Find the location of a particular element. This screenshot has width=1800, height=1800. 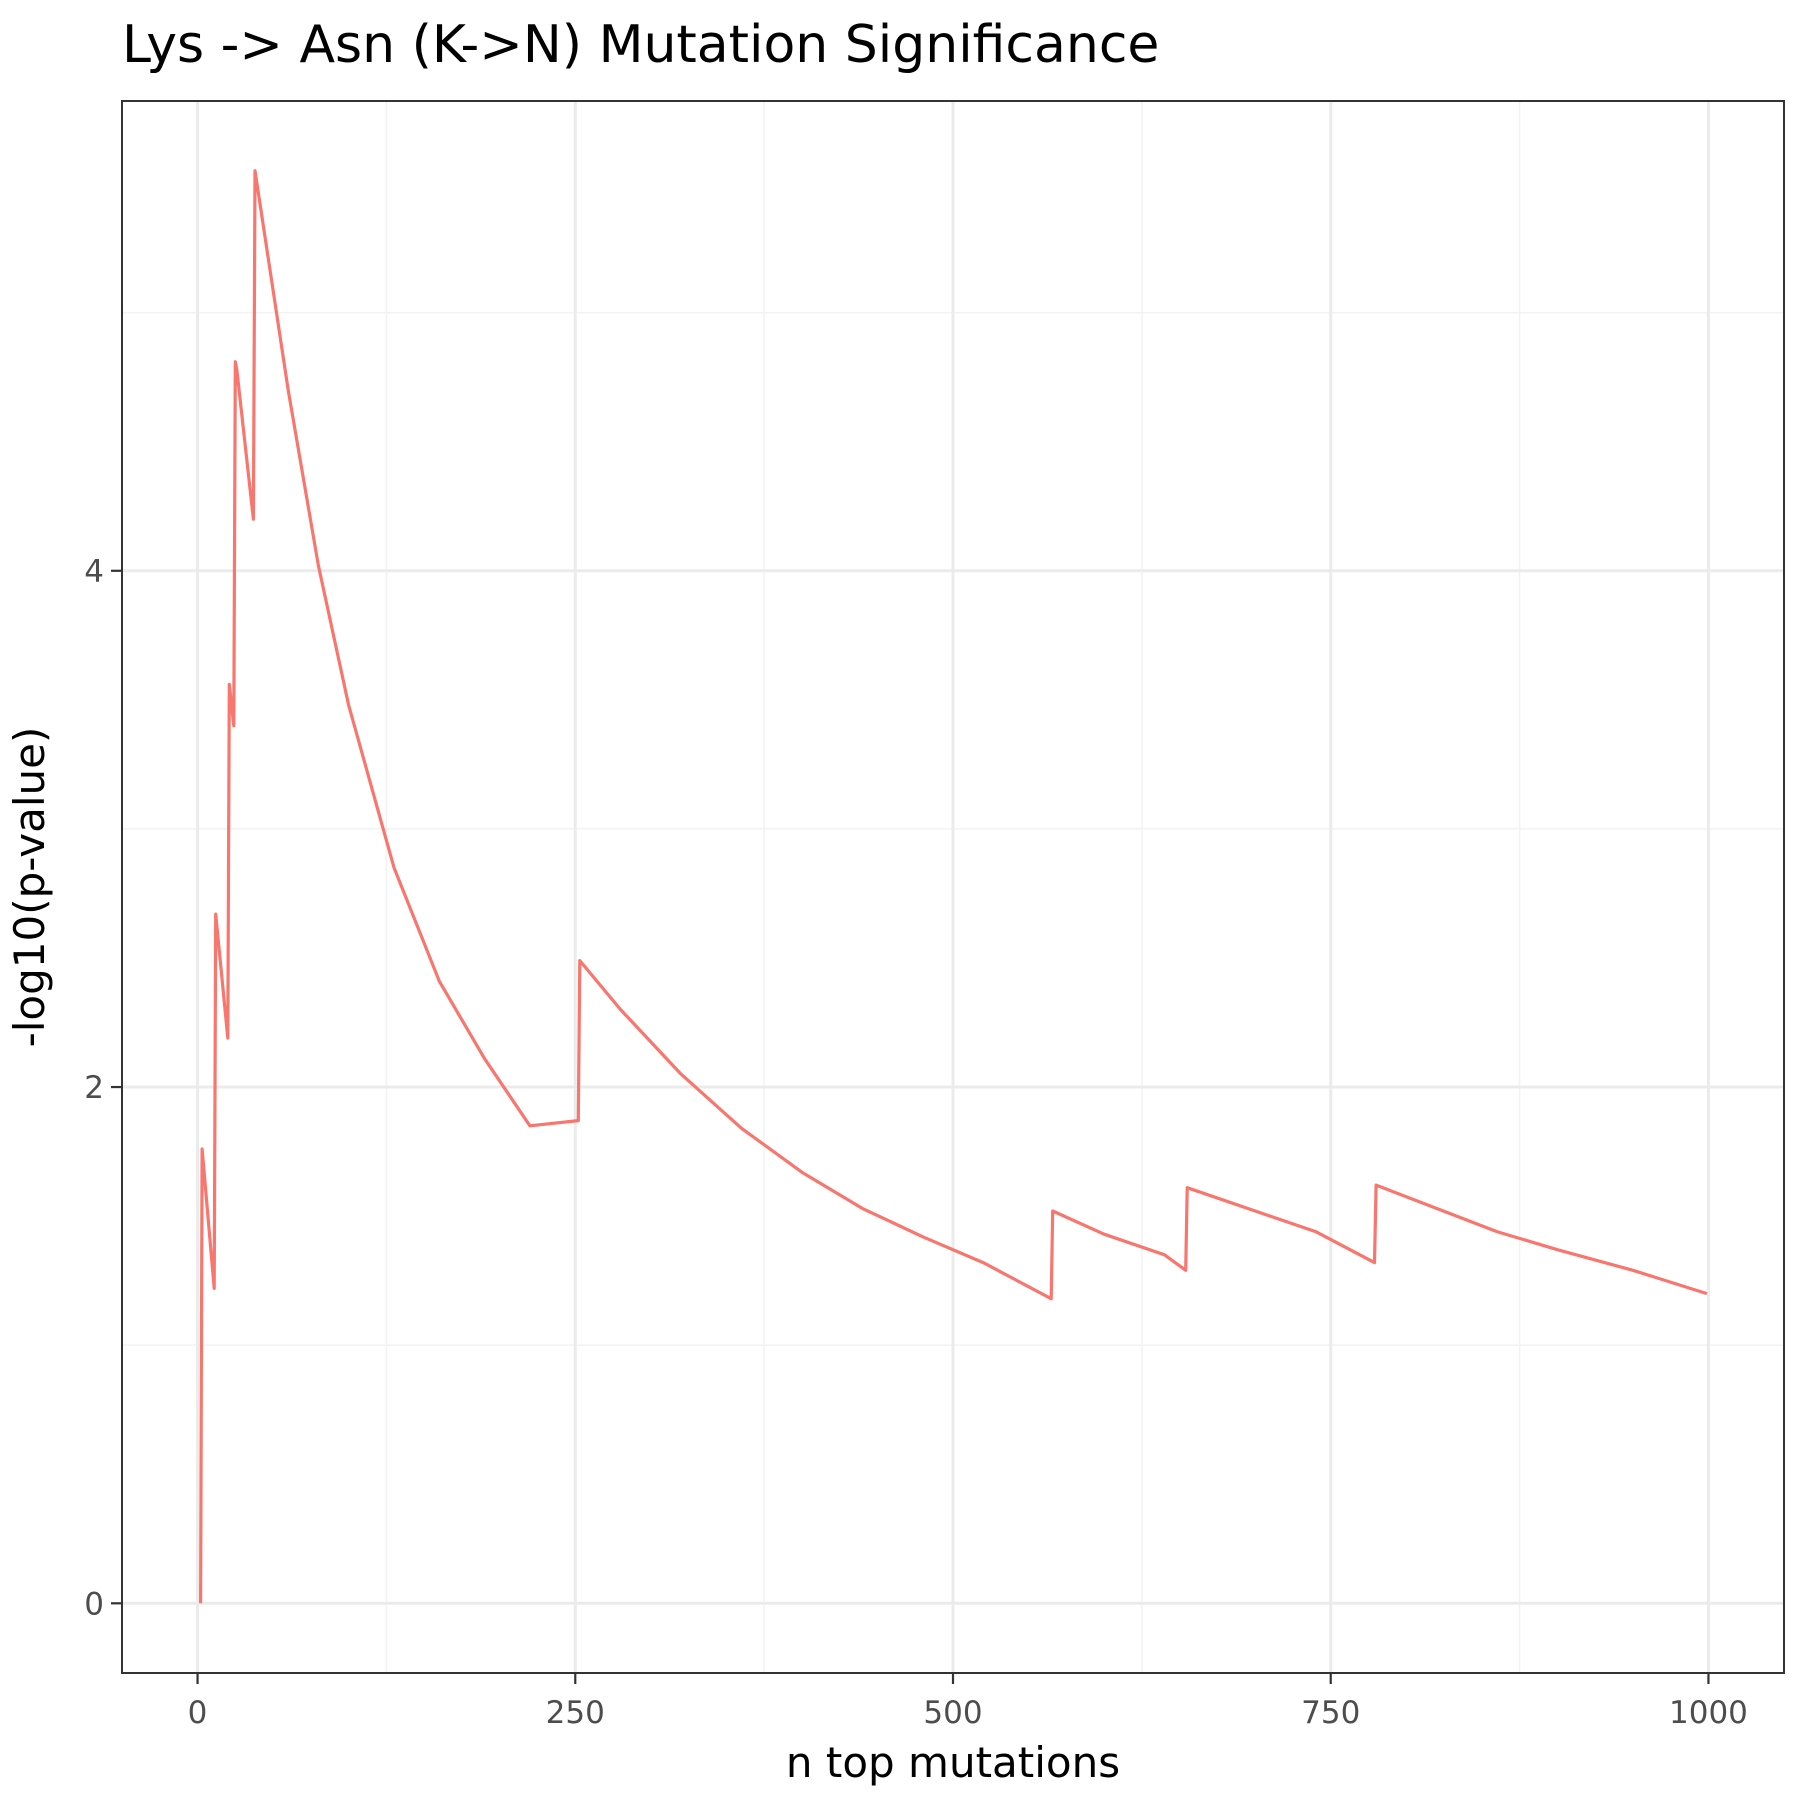

y-axis: 0 2 4 is located at coordinates (103, 1088).